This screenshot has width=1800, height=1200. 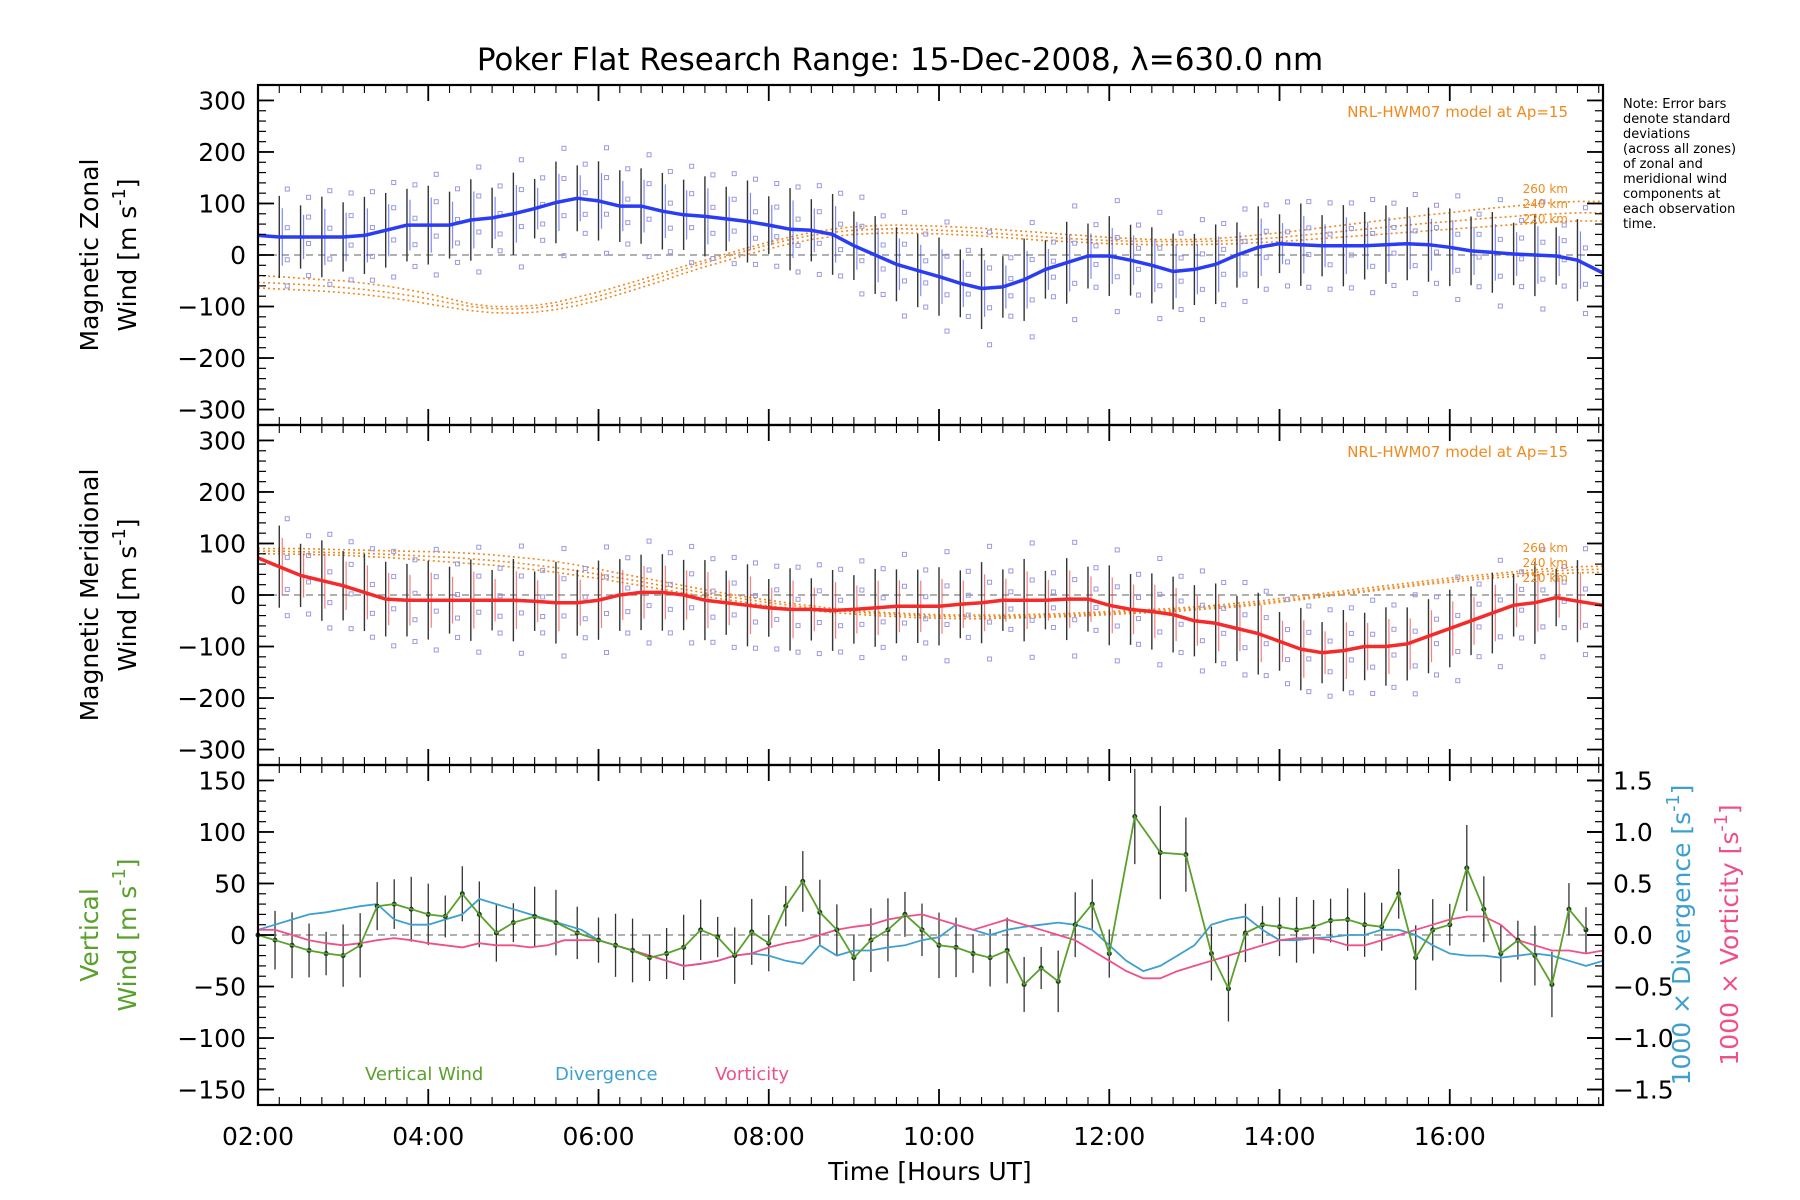 What do you see at coordinates (1109, 1136) in the screenshot?
I see `x-tick-label: 12:00` at bounding box center [1109, 1136].